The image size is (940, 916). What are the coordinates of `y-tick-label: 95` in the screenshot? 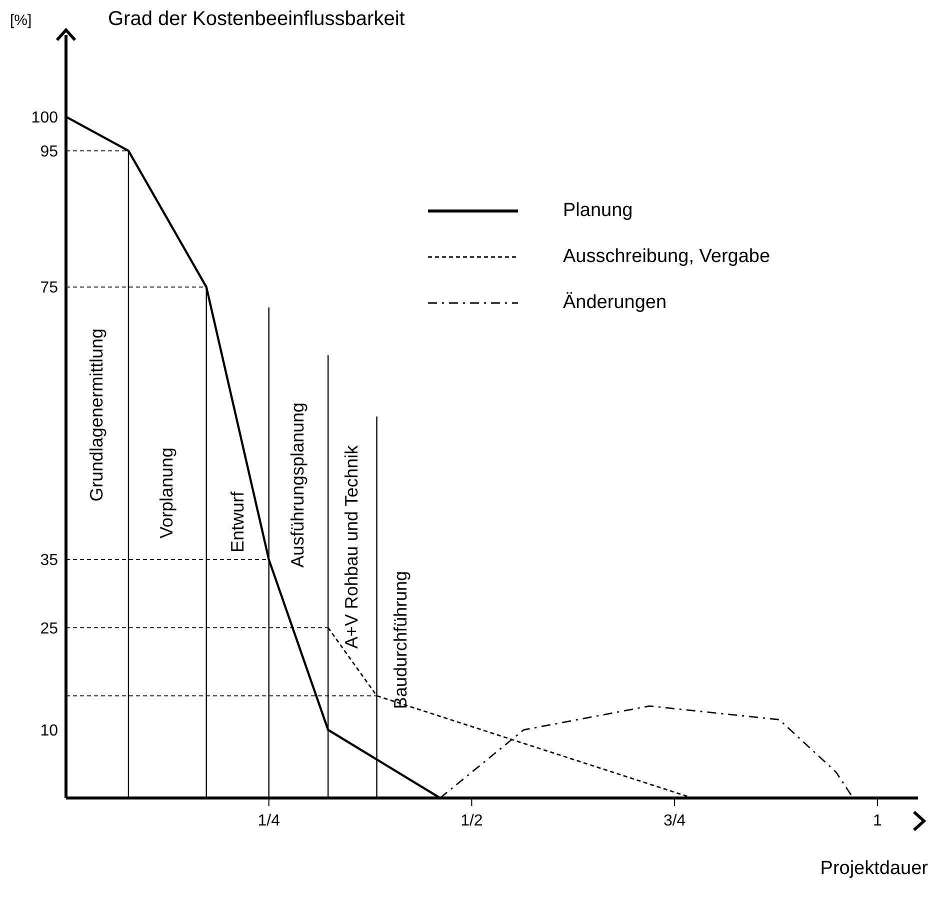 It's located at (49, 151).